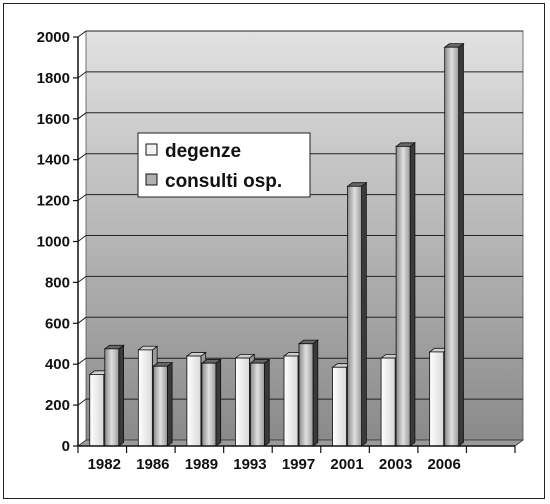  I want to click on y-tick-label-1800: 1800, so click(53, 78).